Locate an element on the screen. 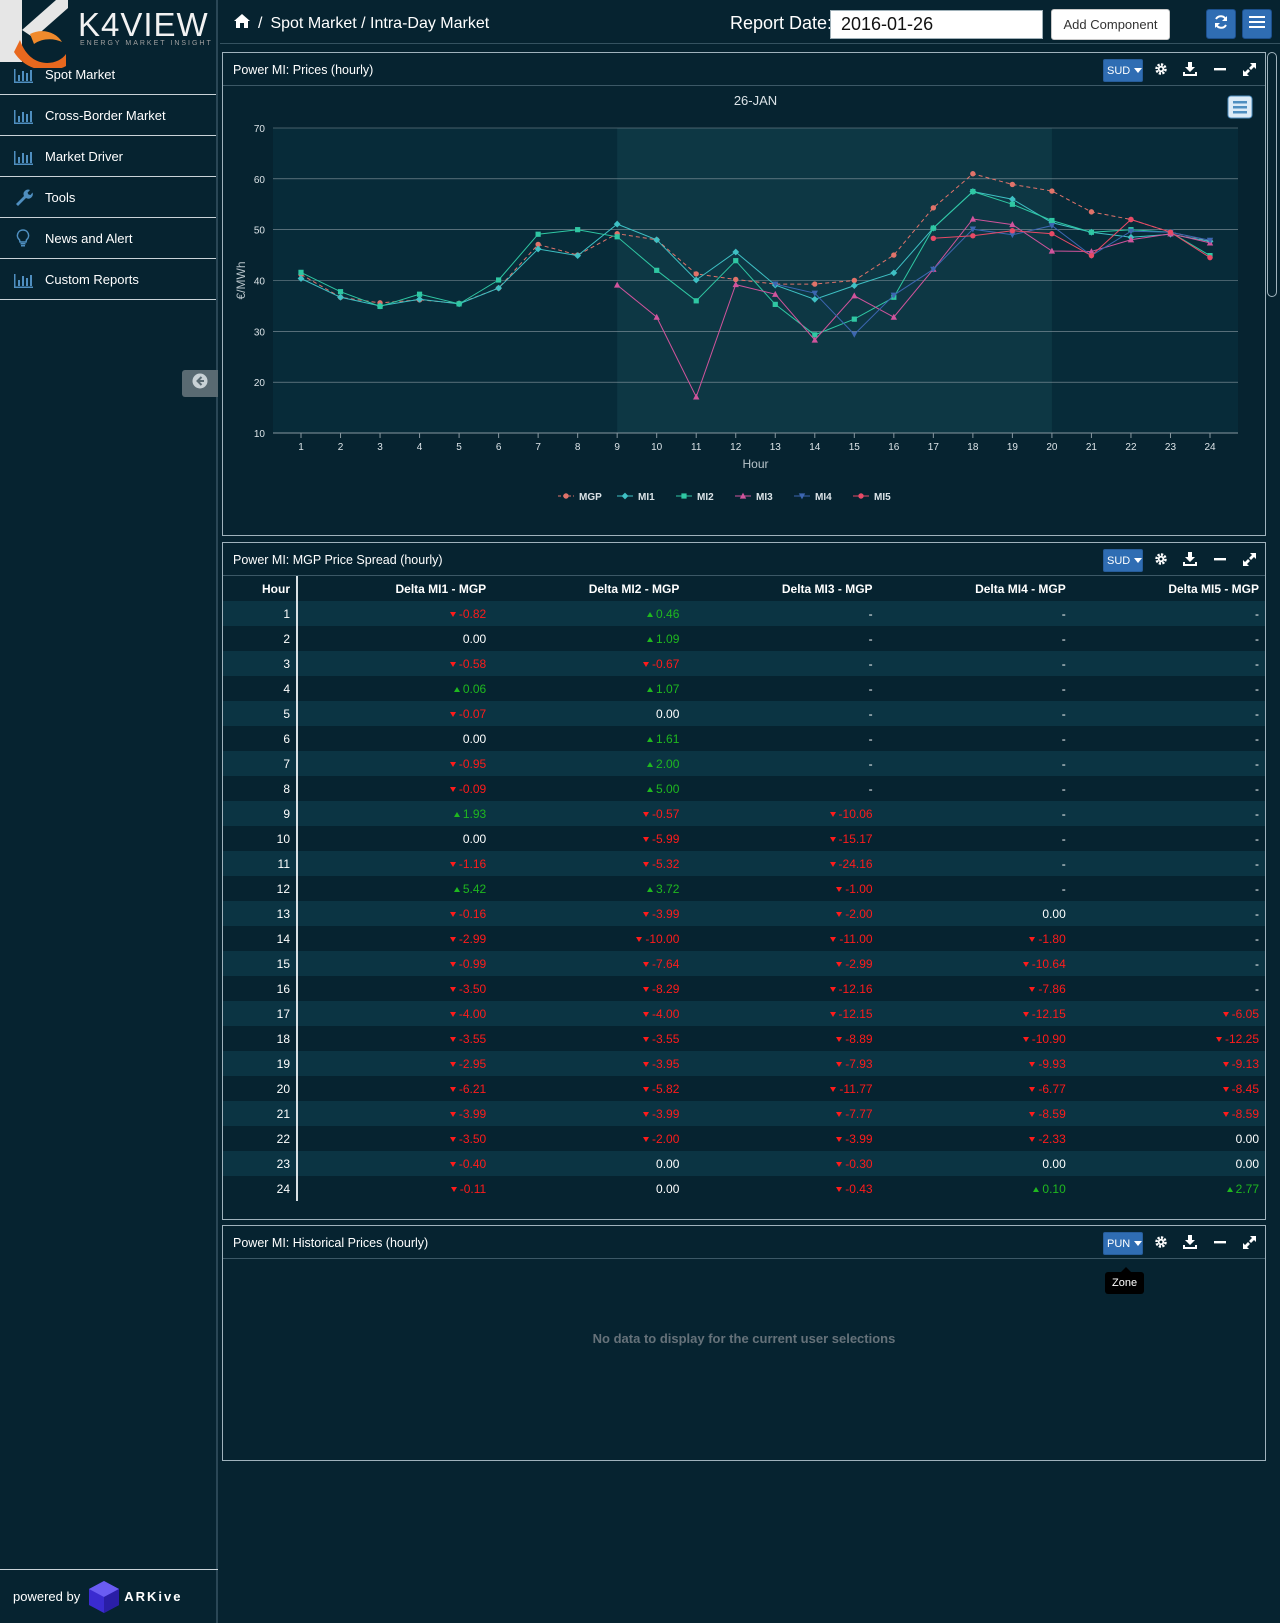 This screenshot has width=1280, height=1623. sidebar-item-news-and-alert: News and Alert is located at coordinates (108, 238).